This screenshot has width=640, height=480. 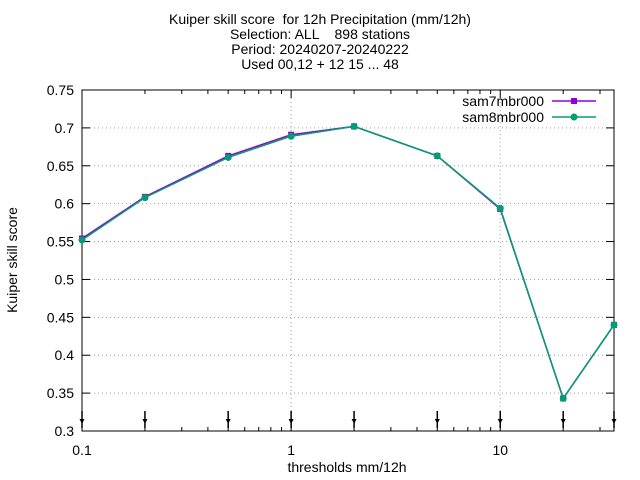 I want to click on x-tick-label: 1, so click(x=291, y=450).